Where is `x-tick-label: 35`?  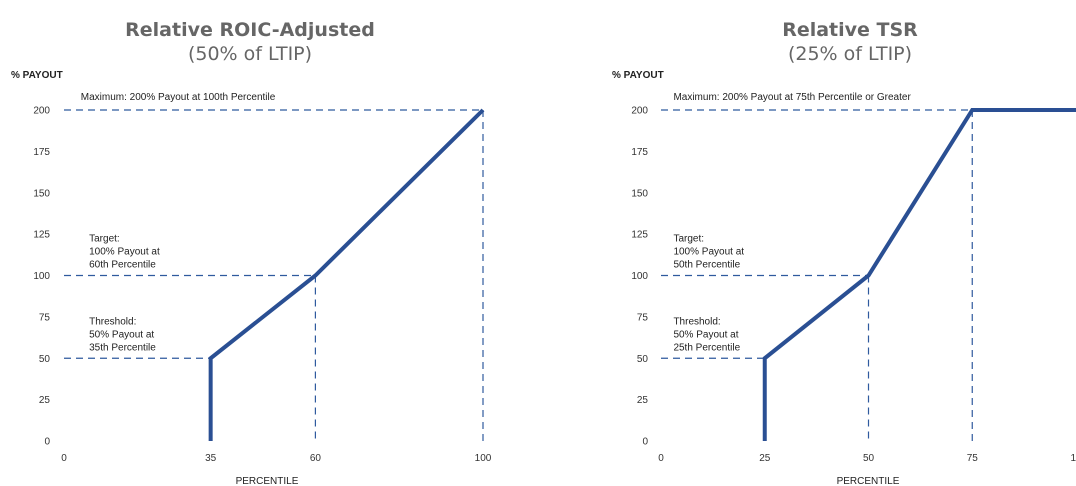 x-tick-label: 35 is located at coordinates (211, 458).